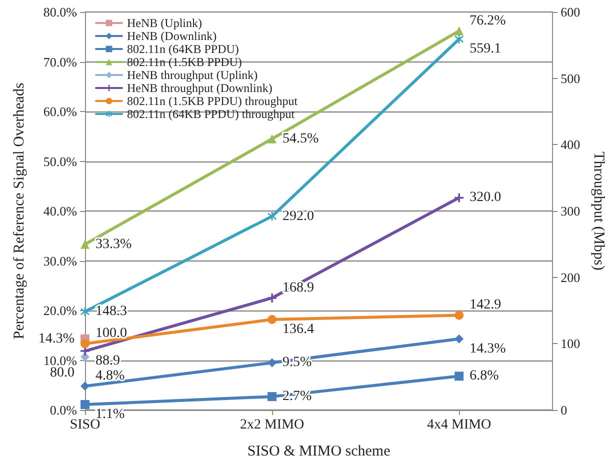 The image size is (614, 468). Describe the element at coordinates (164, 23) in the screenshot. I see `legend-label: HeNB (Uplink)` at that location.